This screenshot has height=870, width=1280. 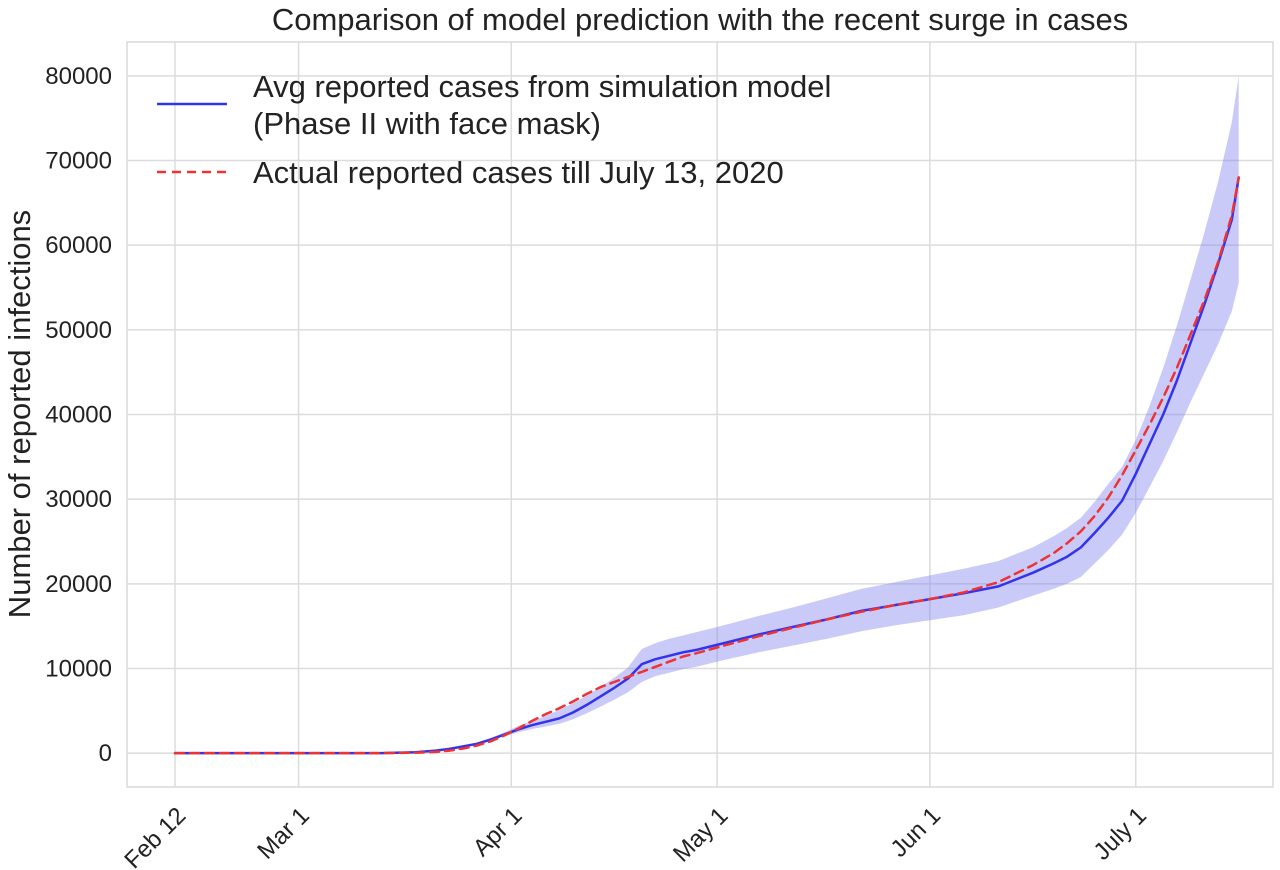 What do you see at coordinates (1120, 833) in the screenshot?
I see `x-tick-label: July 1` at bounding box center [1120, 833].